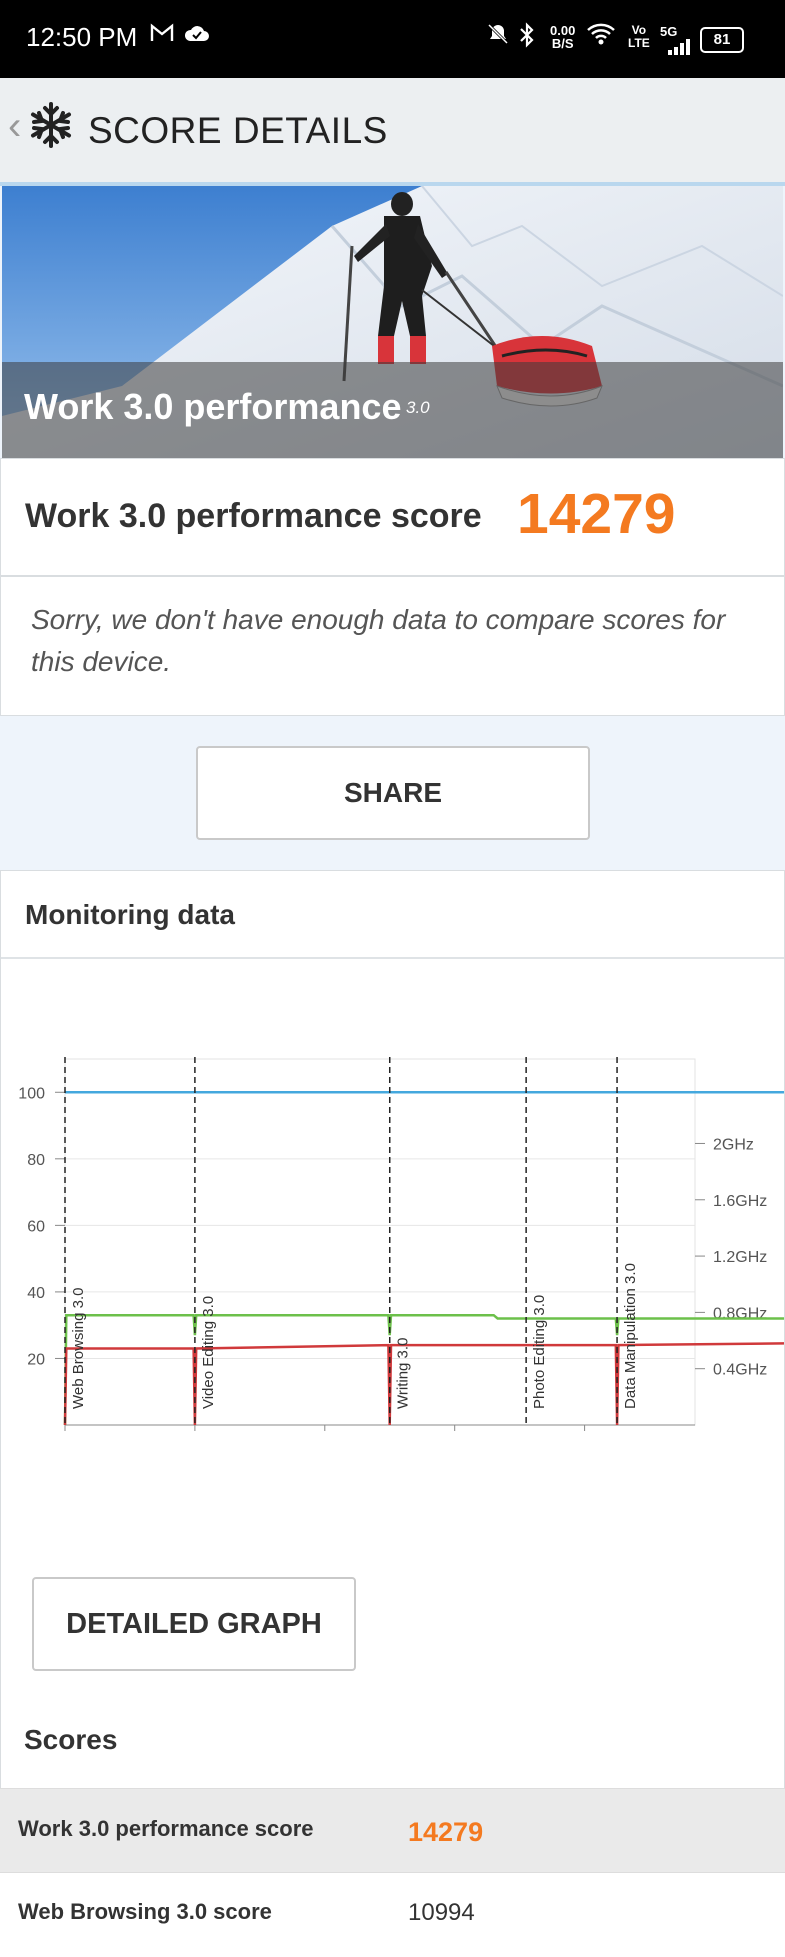 This screenshot has width=785, height=1957. I want to click on score-row-value: 14279, so click(446, 1832).